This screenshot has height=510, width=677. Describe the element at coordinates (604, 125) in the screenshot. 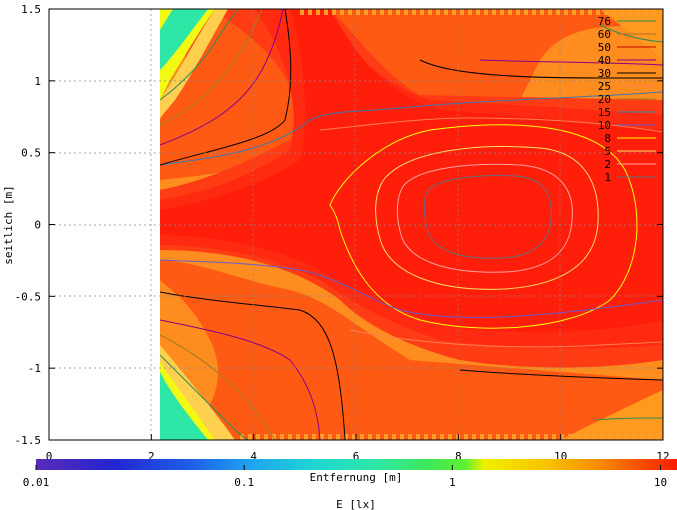

I see `legend-label: 10` at that location.